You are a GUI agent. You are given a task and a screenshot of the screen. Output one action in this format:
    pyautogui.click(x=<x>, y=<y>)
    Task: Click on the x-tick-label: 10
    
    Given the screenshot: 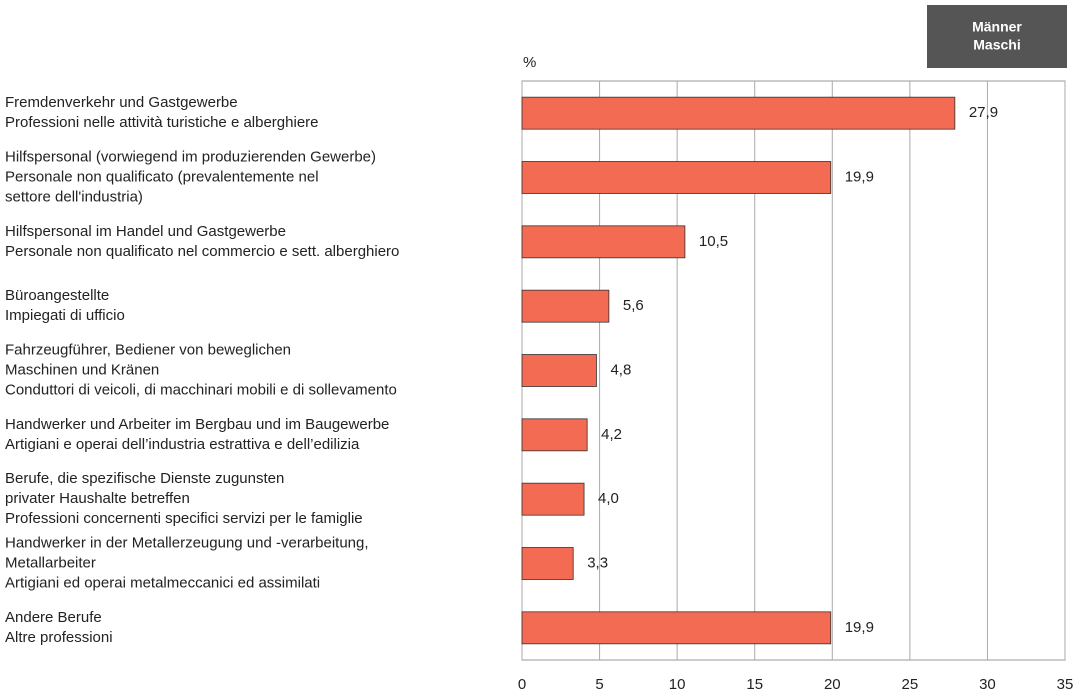 What is the action you would take?
    pyautogui.click(x=677, y=684)
    